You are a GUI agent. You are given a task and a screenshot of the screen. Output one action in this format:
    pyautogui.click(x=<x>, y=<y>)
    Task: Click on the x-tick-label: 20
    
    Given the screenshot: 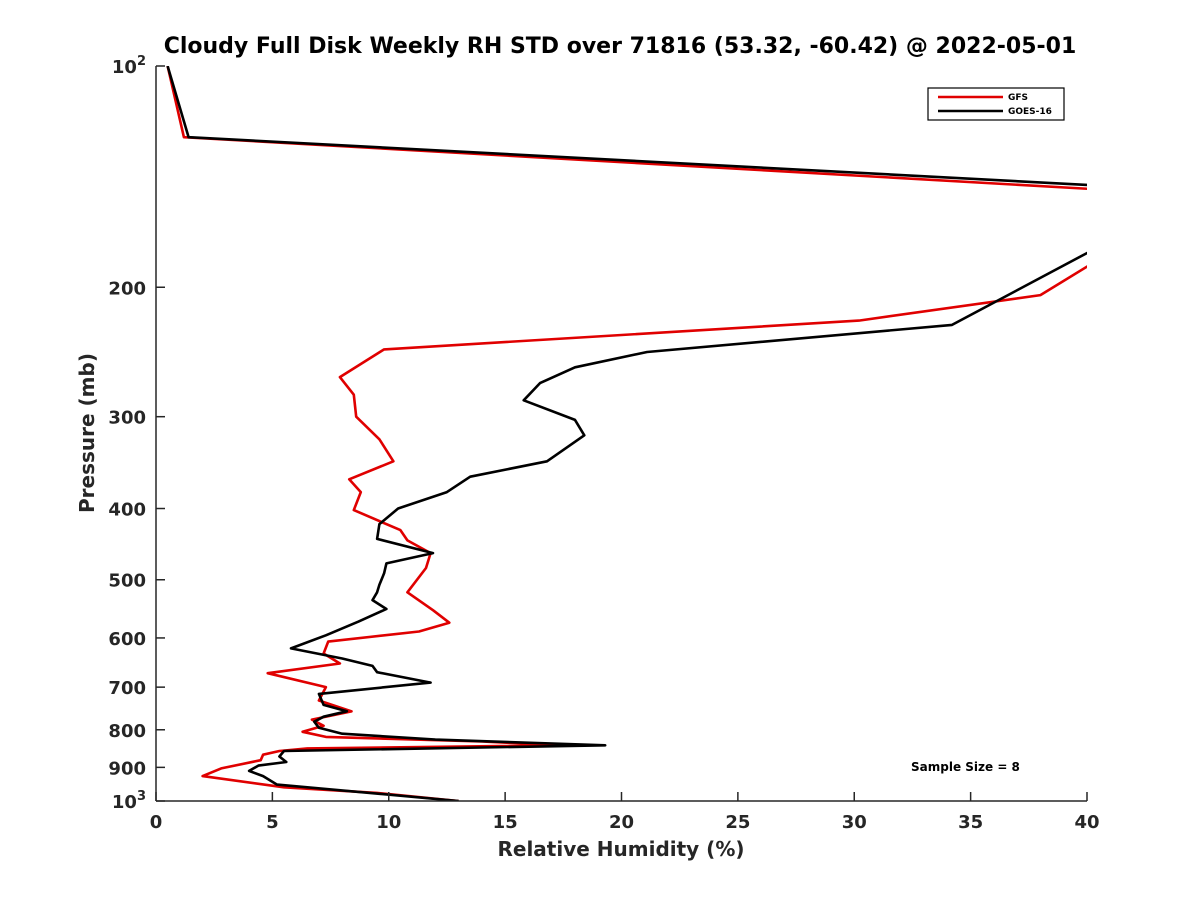 What is the action you would take?
    pyautogui.click(x=621, y=822)
    